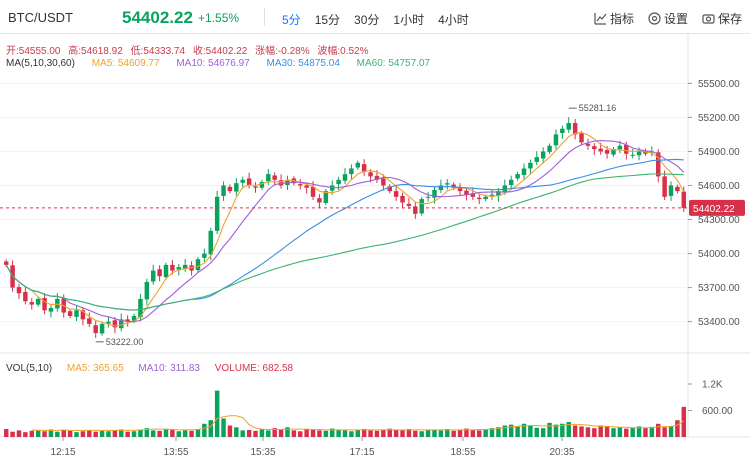 This screenshot has width=750, height=462. Describe the element at coordinates (220, 51) in the screenshot. I see `close-value: 收:54402.22` at that location.